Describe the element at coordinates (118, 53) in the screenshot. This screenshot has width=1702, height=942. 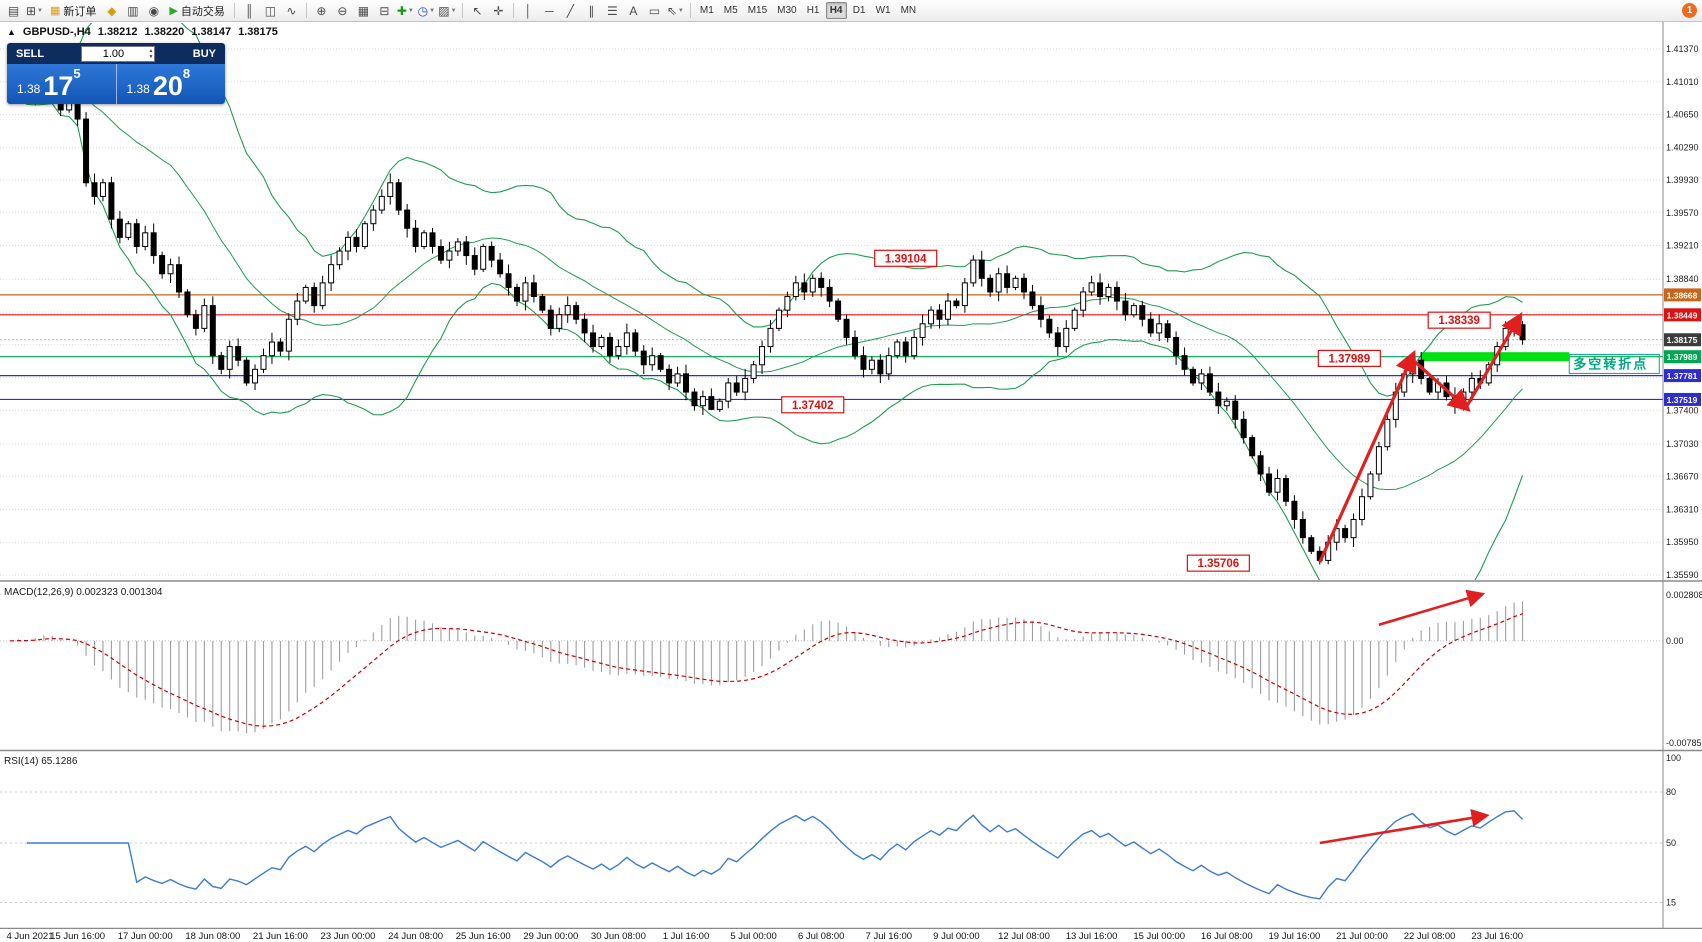
I see `volume-input` at that location.